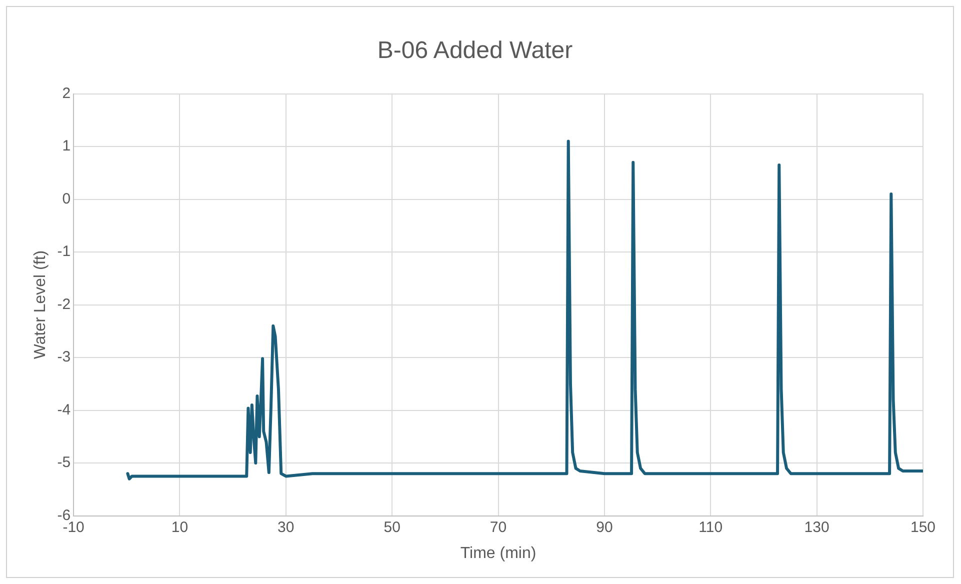  What do you see at coordinates (392, 527) in the screenshot?
I see `x-tick-label: 50` at bounding box center [392, 527].